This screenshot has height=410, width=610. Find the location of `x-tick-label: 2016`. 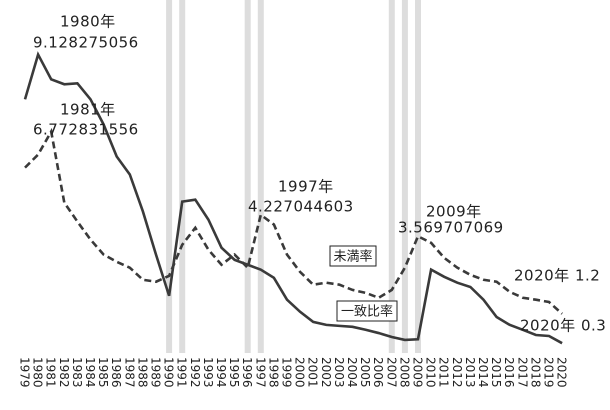

x-tick-label: 2016 is located at coordinates (509, 372).